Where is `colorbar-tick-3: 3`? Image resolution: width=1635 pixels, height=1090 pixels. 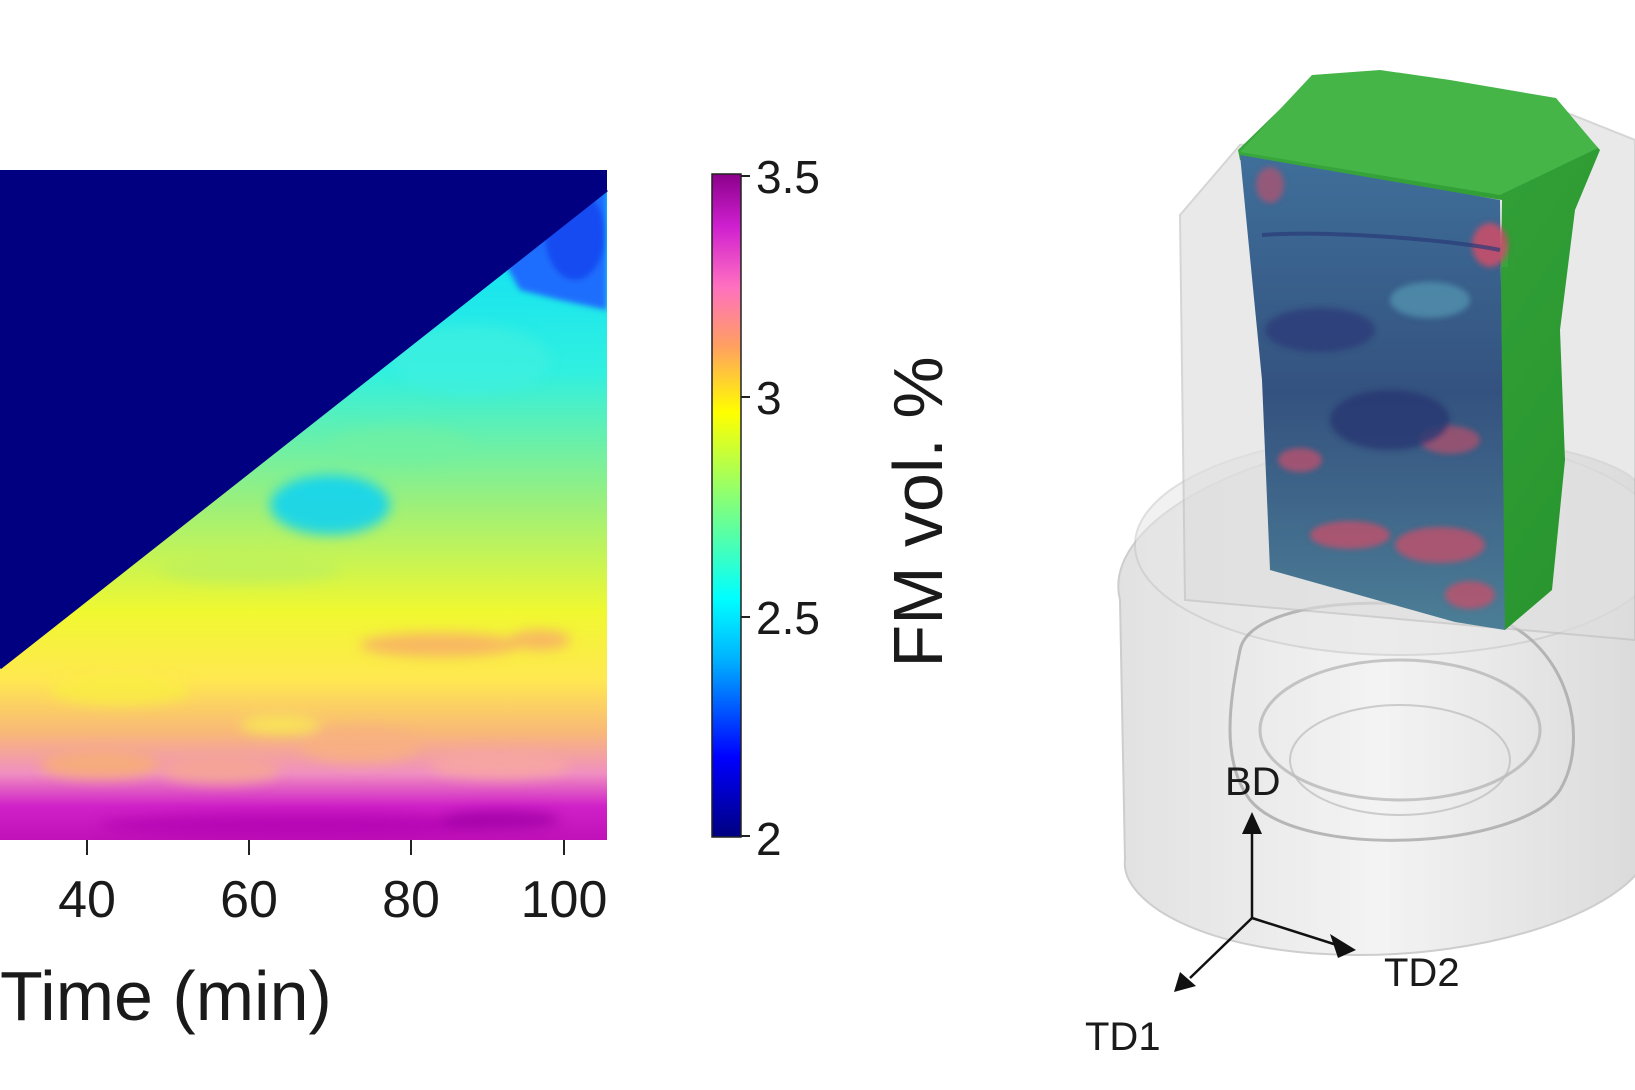
colorbar-tick-3: 3 is located at coordinates (769, 398).